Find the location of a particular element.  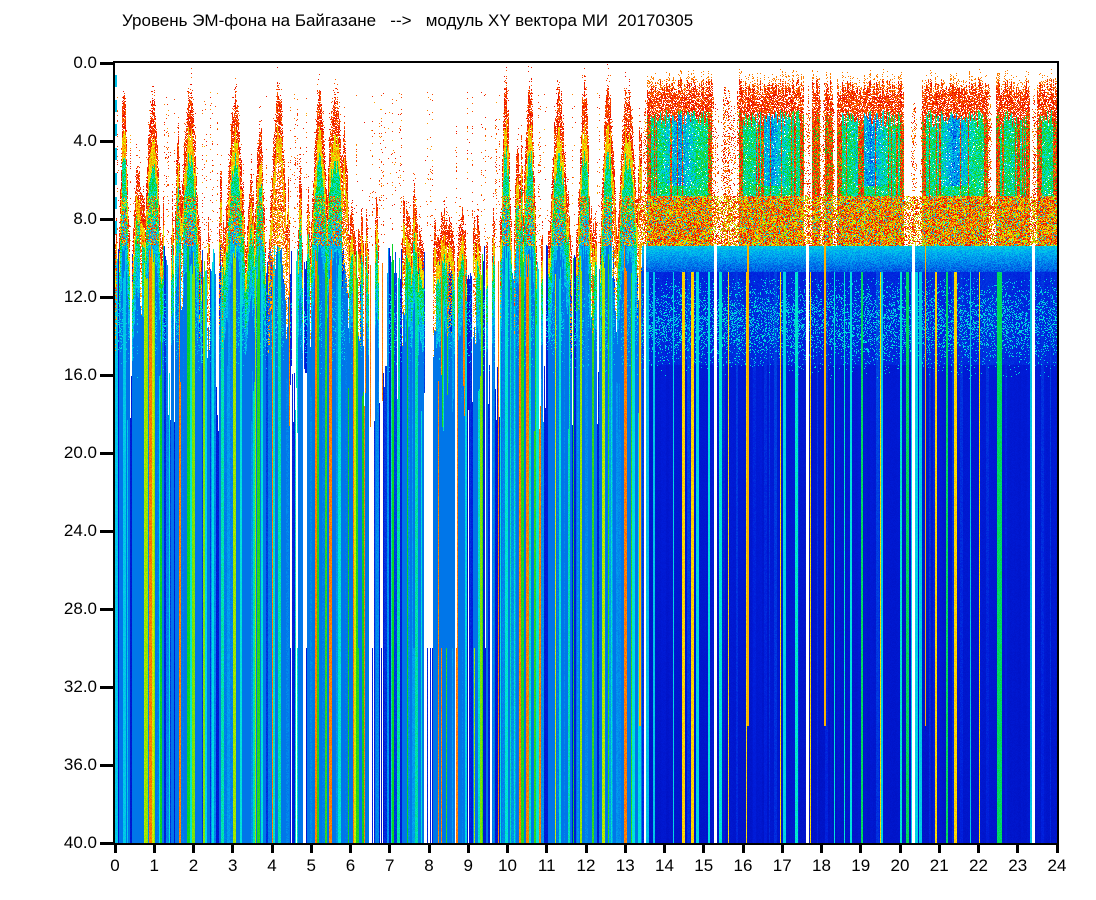

y-tick-label: 24.0 is located at coordinates (80, 530).